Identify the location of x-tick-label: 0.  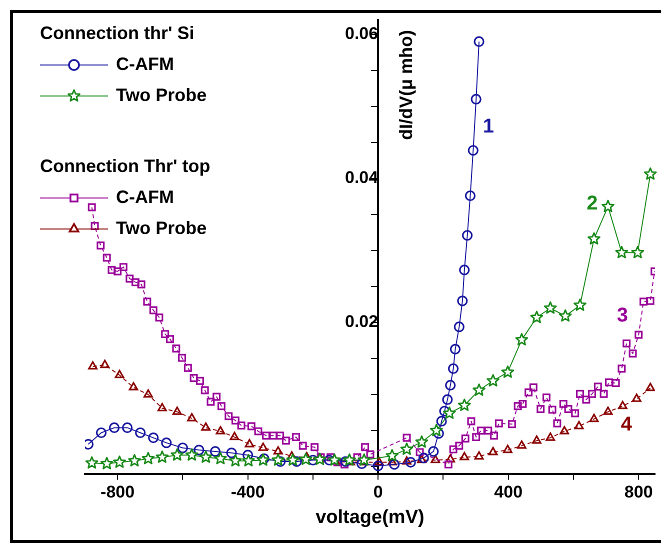
(378, 492).